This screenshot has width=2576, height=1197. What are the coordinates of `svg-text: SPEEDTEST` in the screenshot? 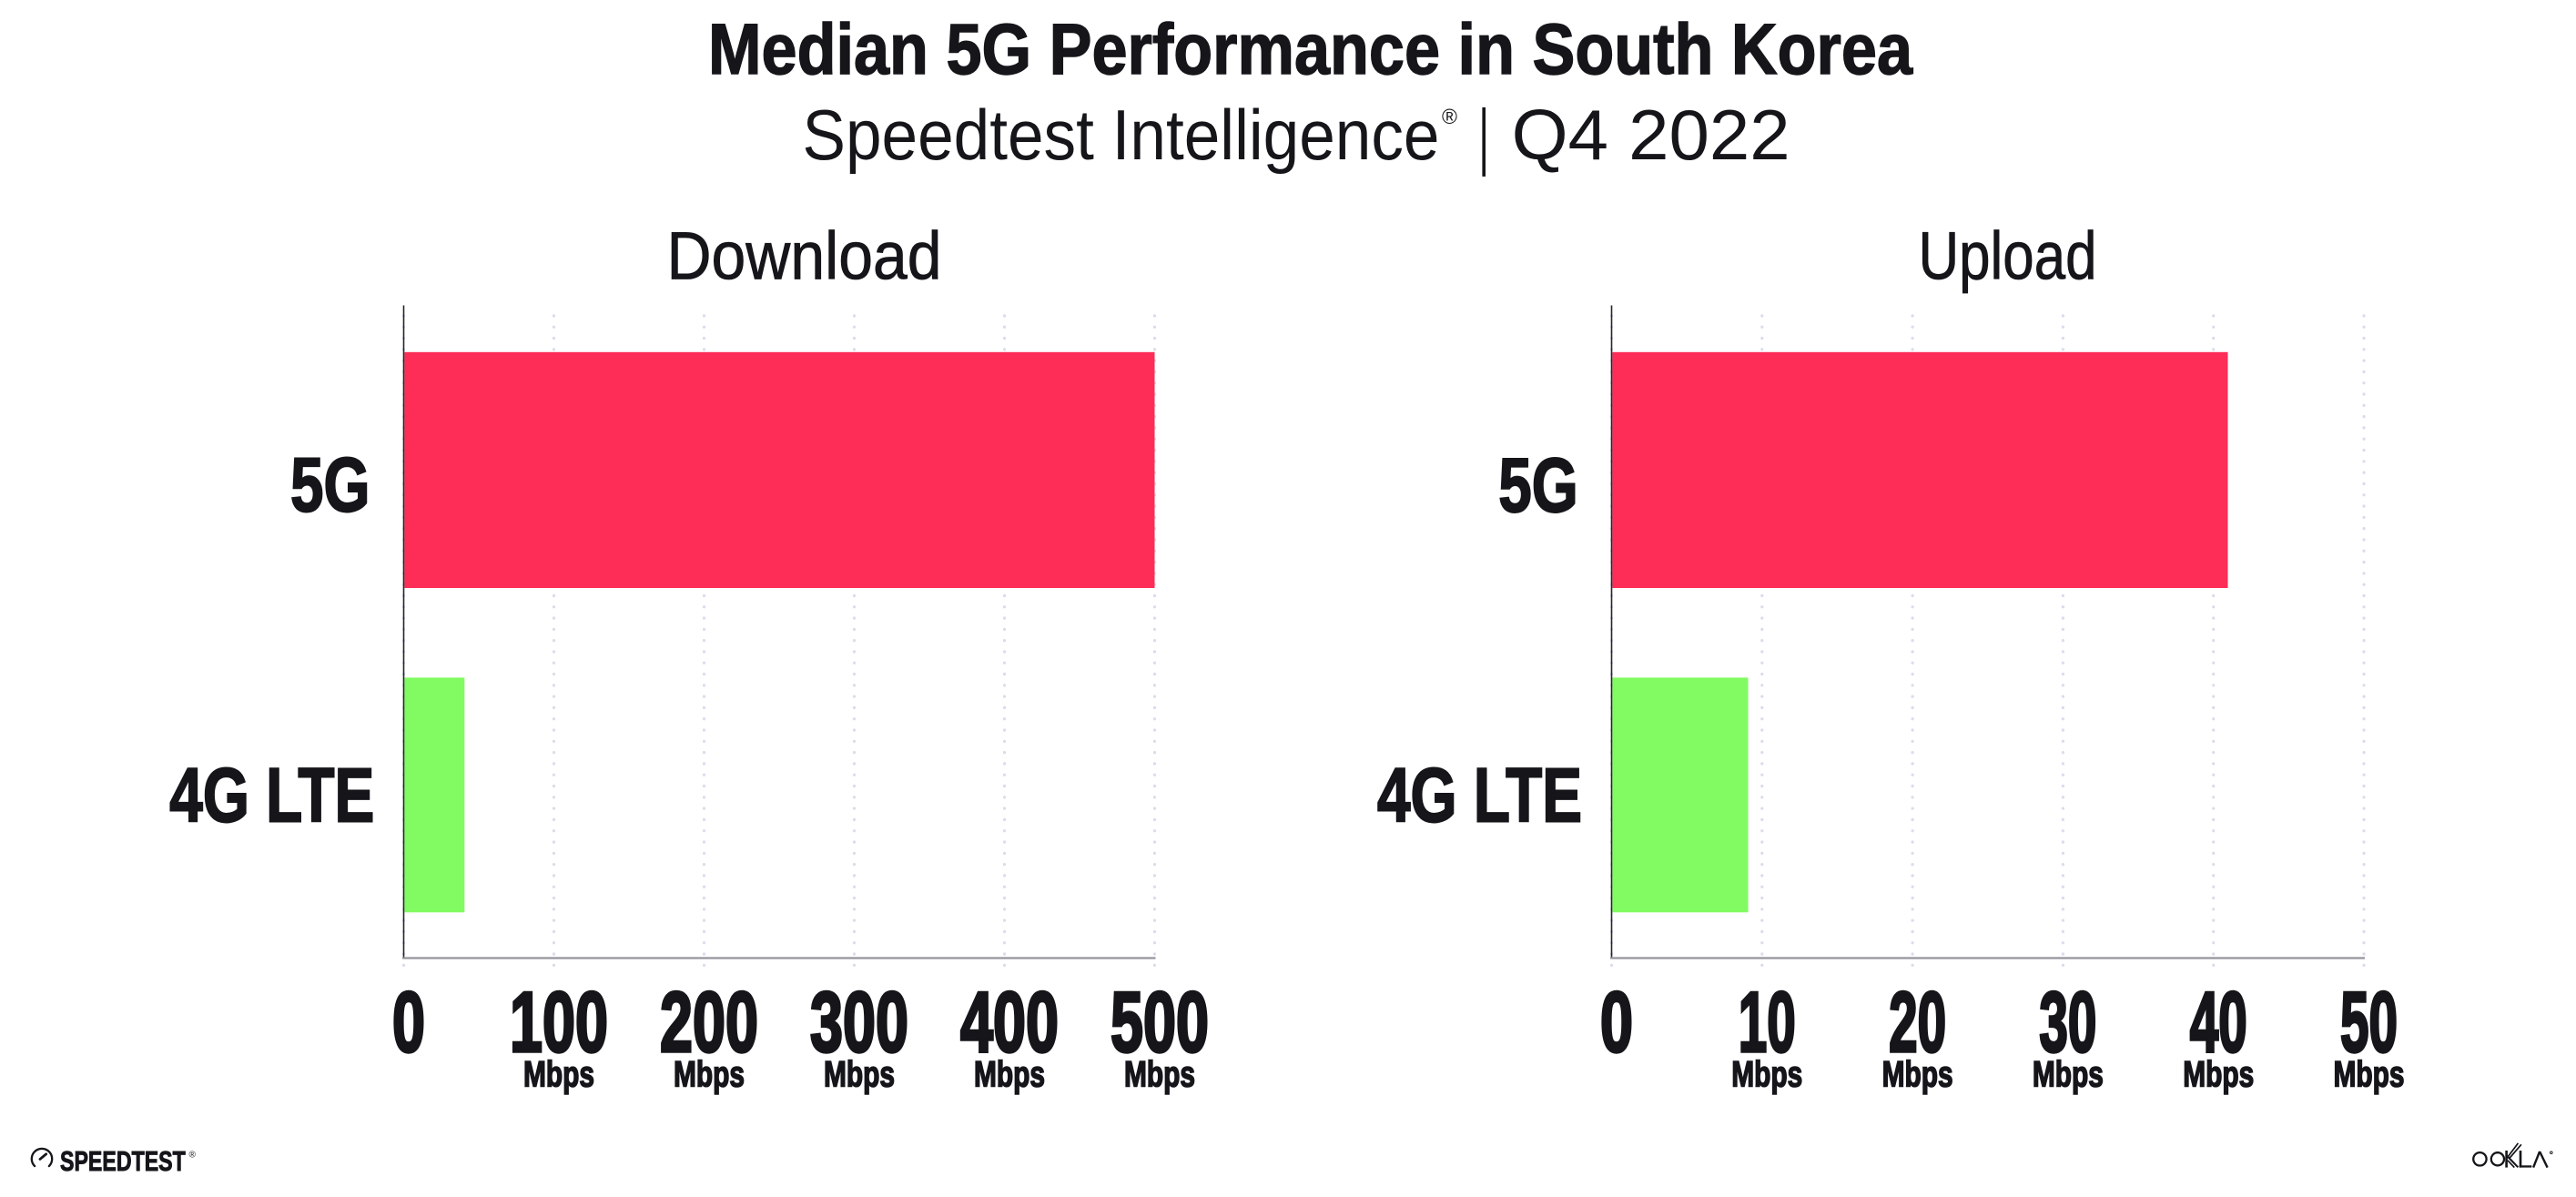 It's located at (123, 1161).